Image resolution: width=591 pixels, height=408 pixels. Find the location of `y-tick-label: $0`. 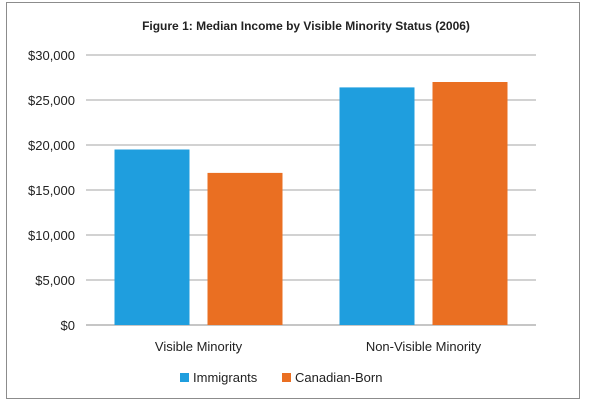

y-tick-label: $0 is located at coordinates (68, 325).